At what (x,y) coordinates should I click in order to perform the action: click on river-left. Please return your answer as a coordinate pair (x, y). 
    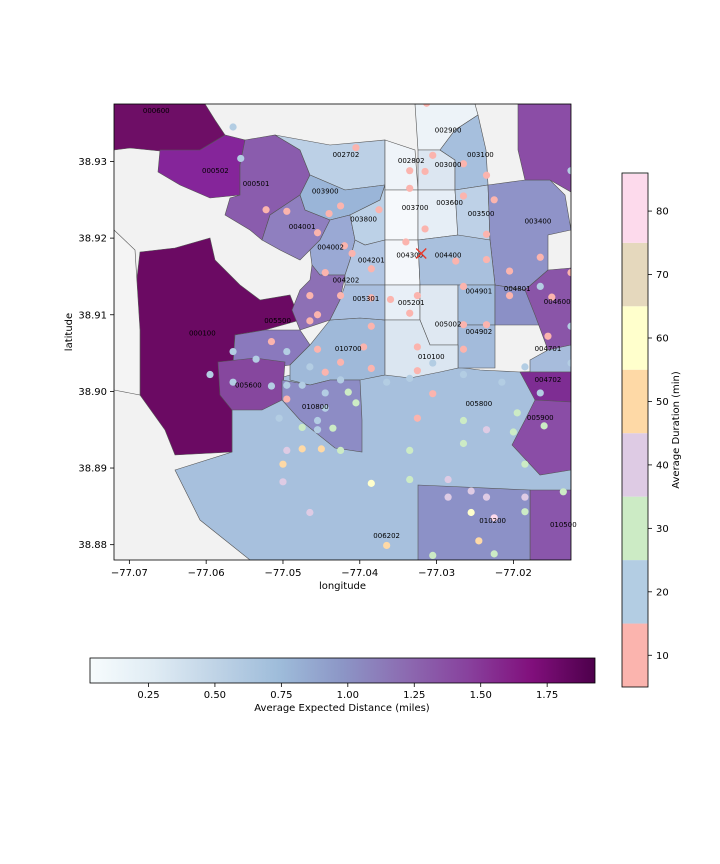
    Looking at the image, I should click on (127, 312).